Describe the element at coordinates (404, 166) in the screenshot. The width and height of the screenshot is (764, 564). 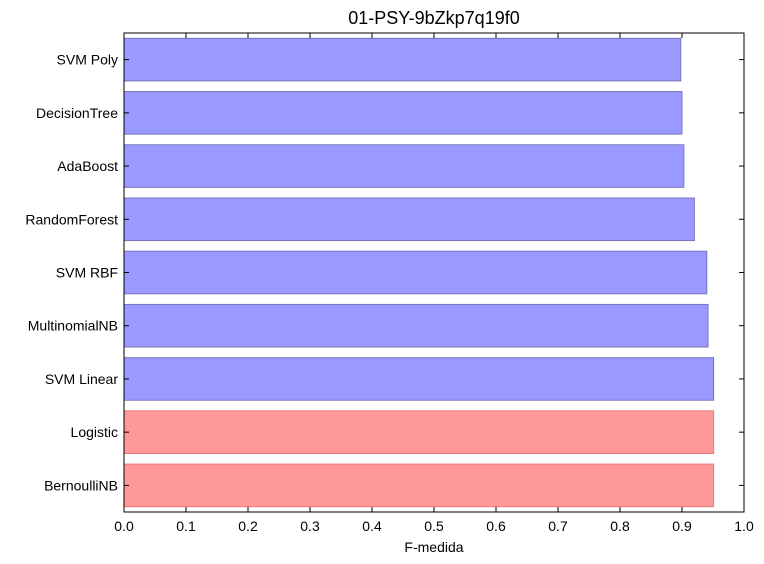
I see `bar-adaboost` at that location.